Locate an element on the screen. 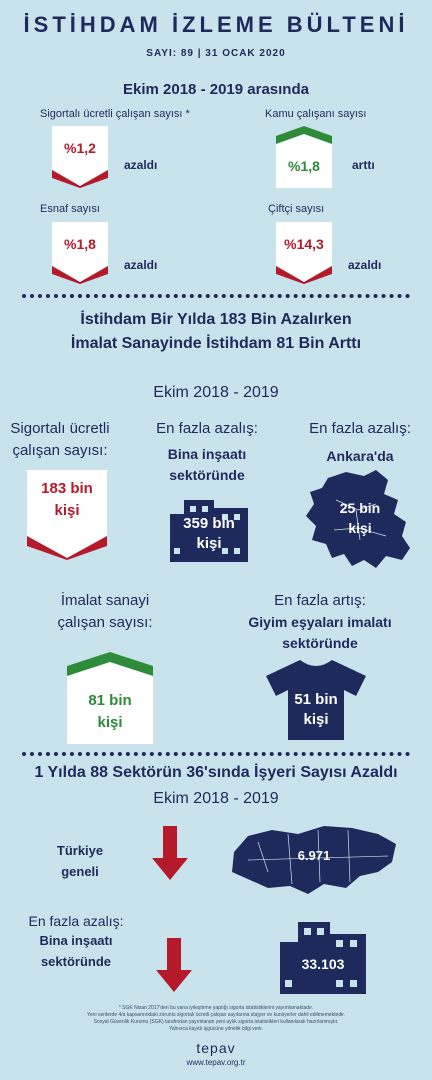 The height and width of the screenshot is (1080, 432). stat-label-ciftci: Çiftçi sayısı is located at coordinates (296, 209).